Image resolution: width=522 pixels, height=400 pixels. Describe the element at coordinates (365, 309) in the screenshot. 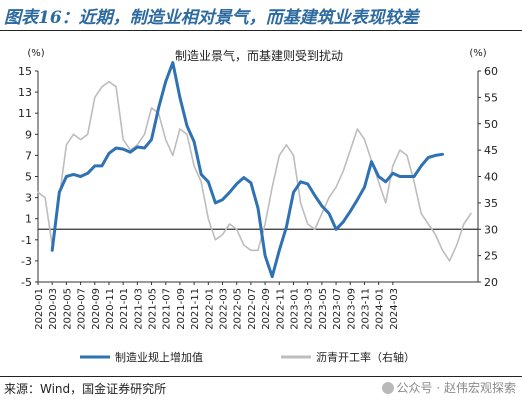

I see `x-tick-label: 2023-11` at that location.